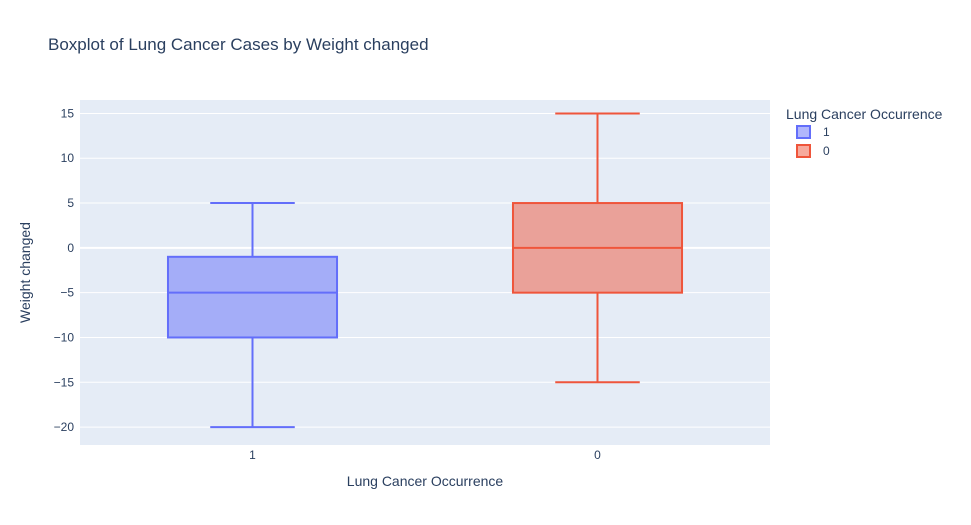  What do you see at coordinates (64, 382) in the screenshot?
I see `y-tick-label: −15` at bounding box center [64, 382].